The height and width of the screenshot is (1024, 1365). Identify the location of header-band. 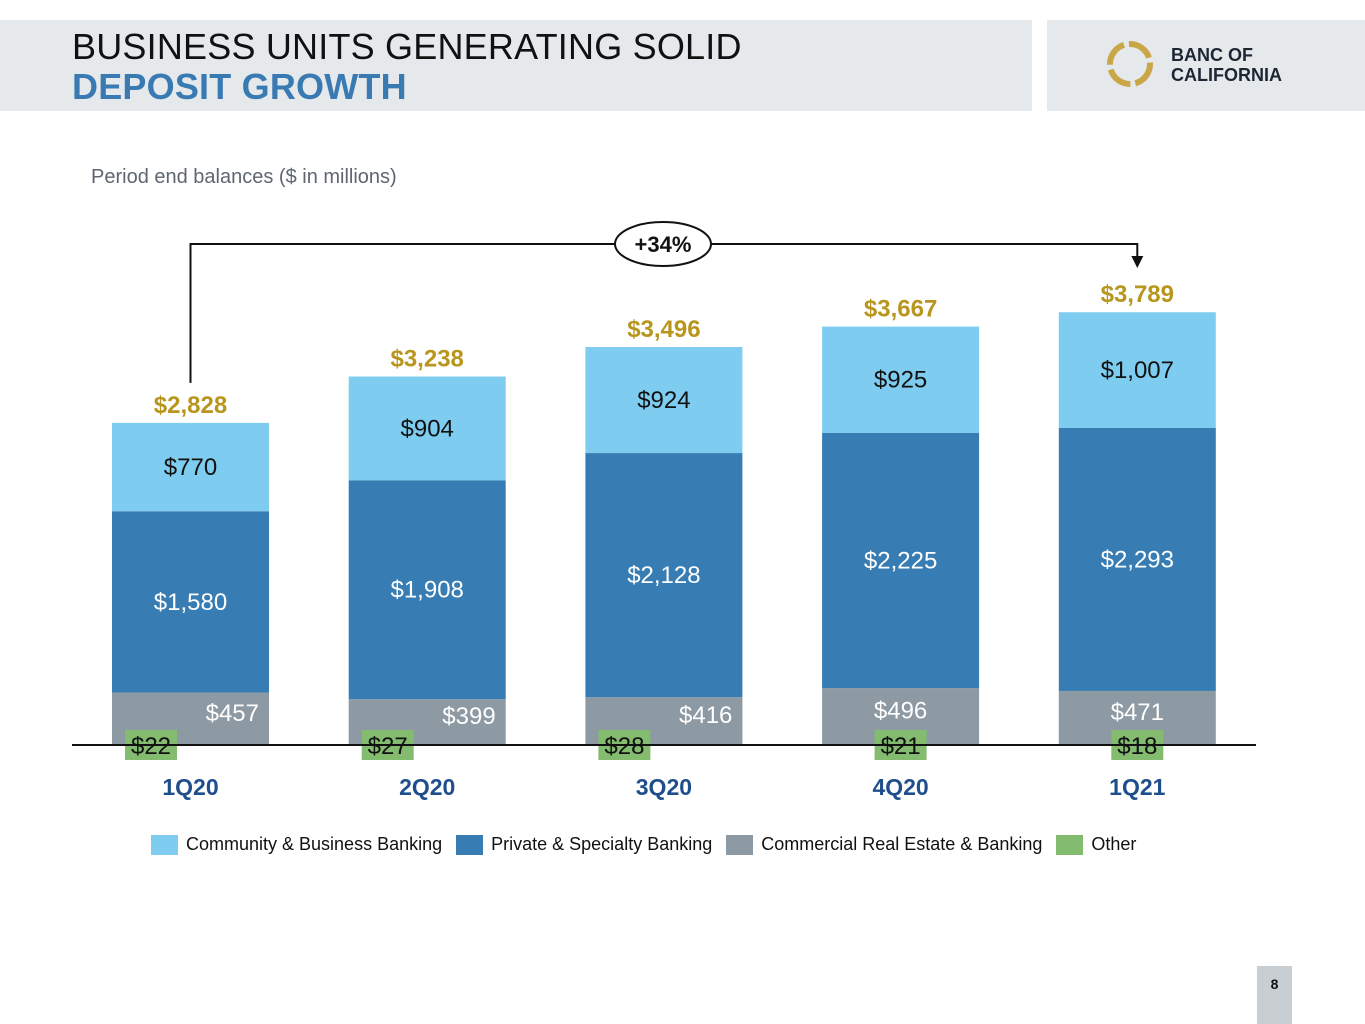
(516, 65).